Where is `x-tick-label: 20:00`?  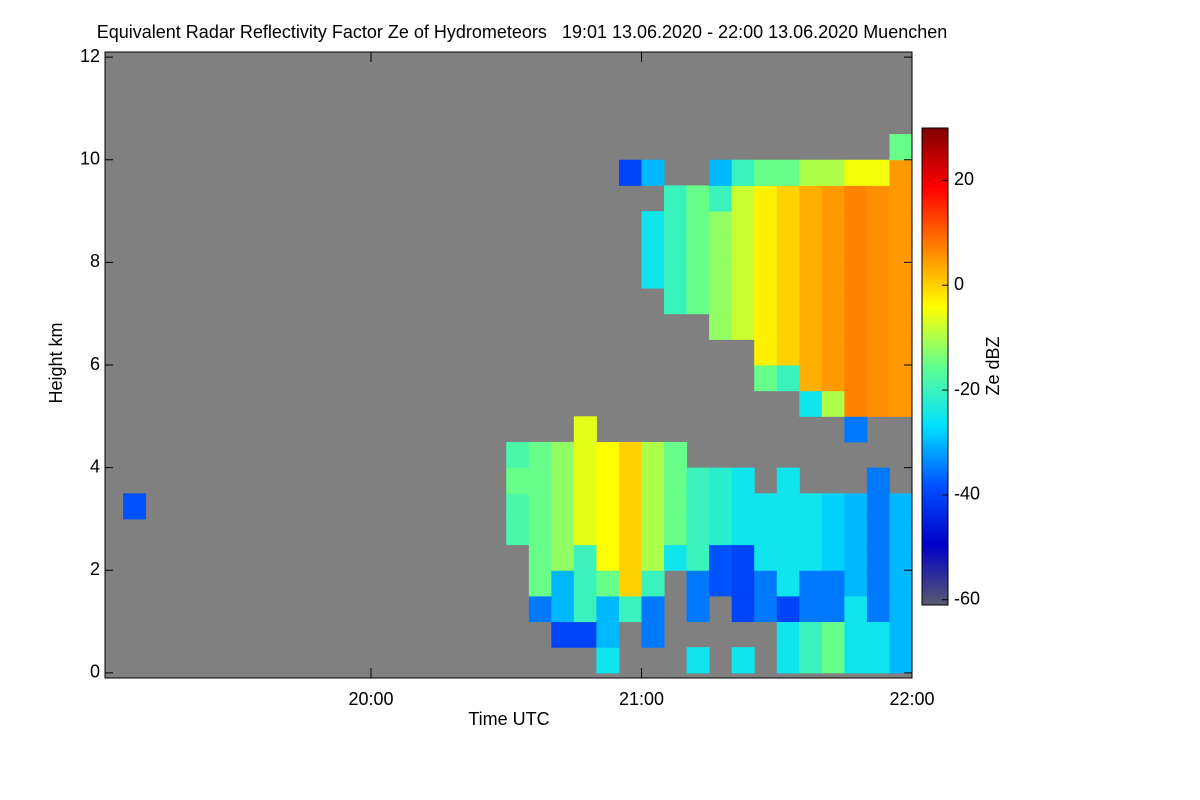
x-tick-label: 20:00 is located at coordinates (370, 699).